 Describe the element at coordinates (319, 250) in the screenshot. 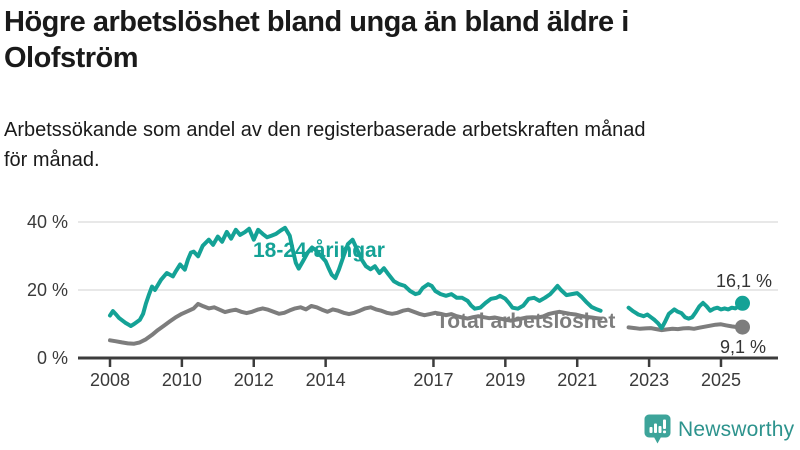

I see `series-label-18-24: 18-24-åringar` at that location.